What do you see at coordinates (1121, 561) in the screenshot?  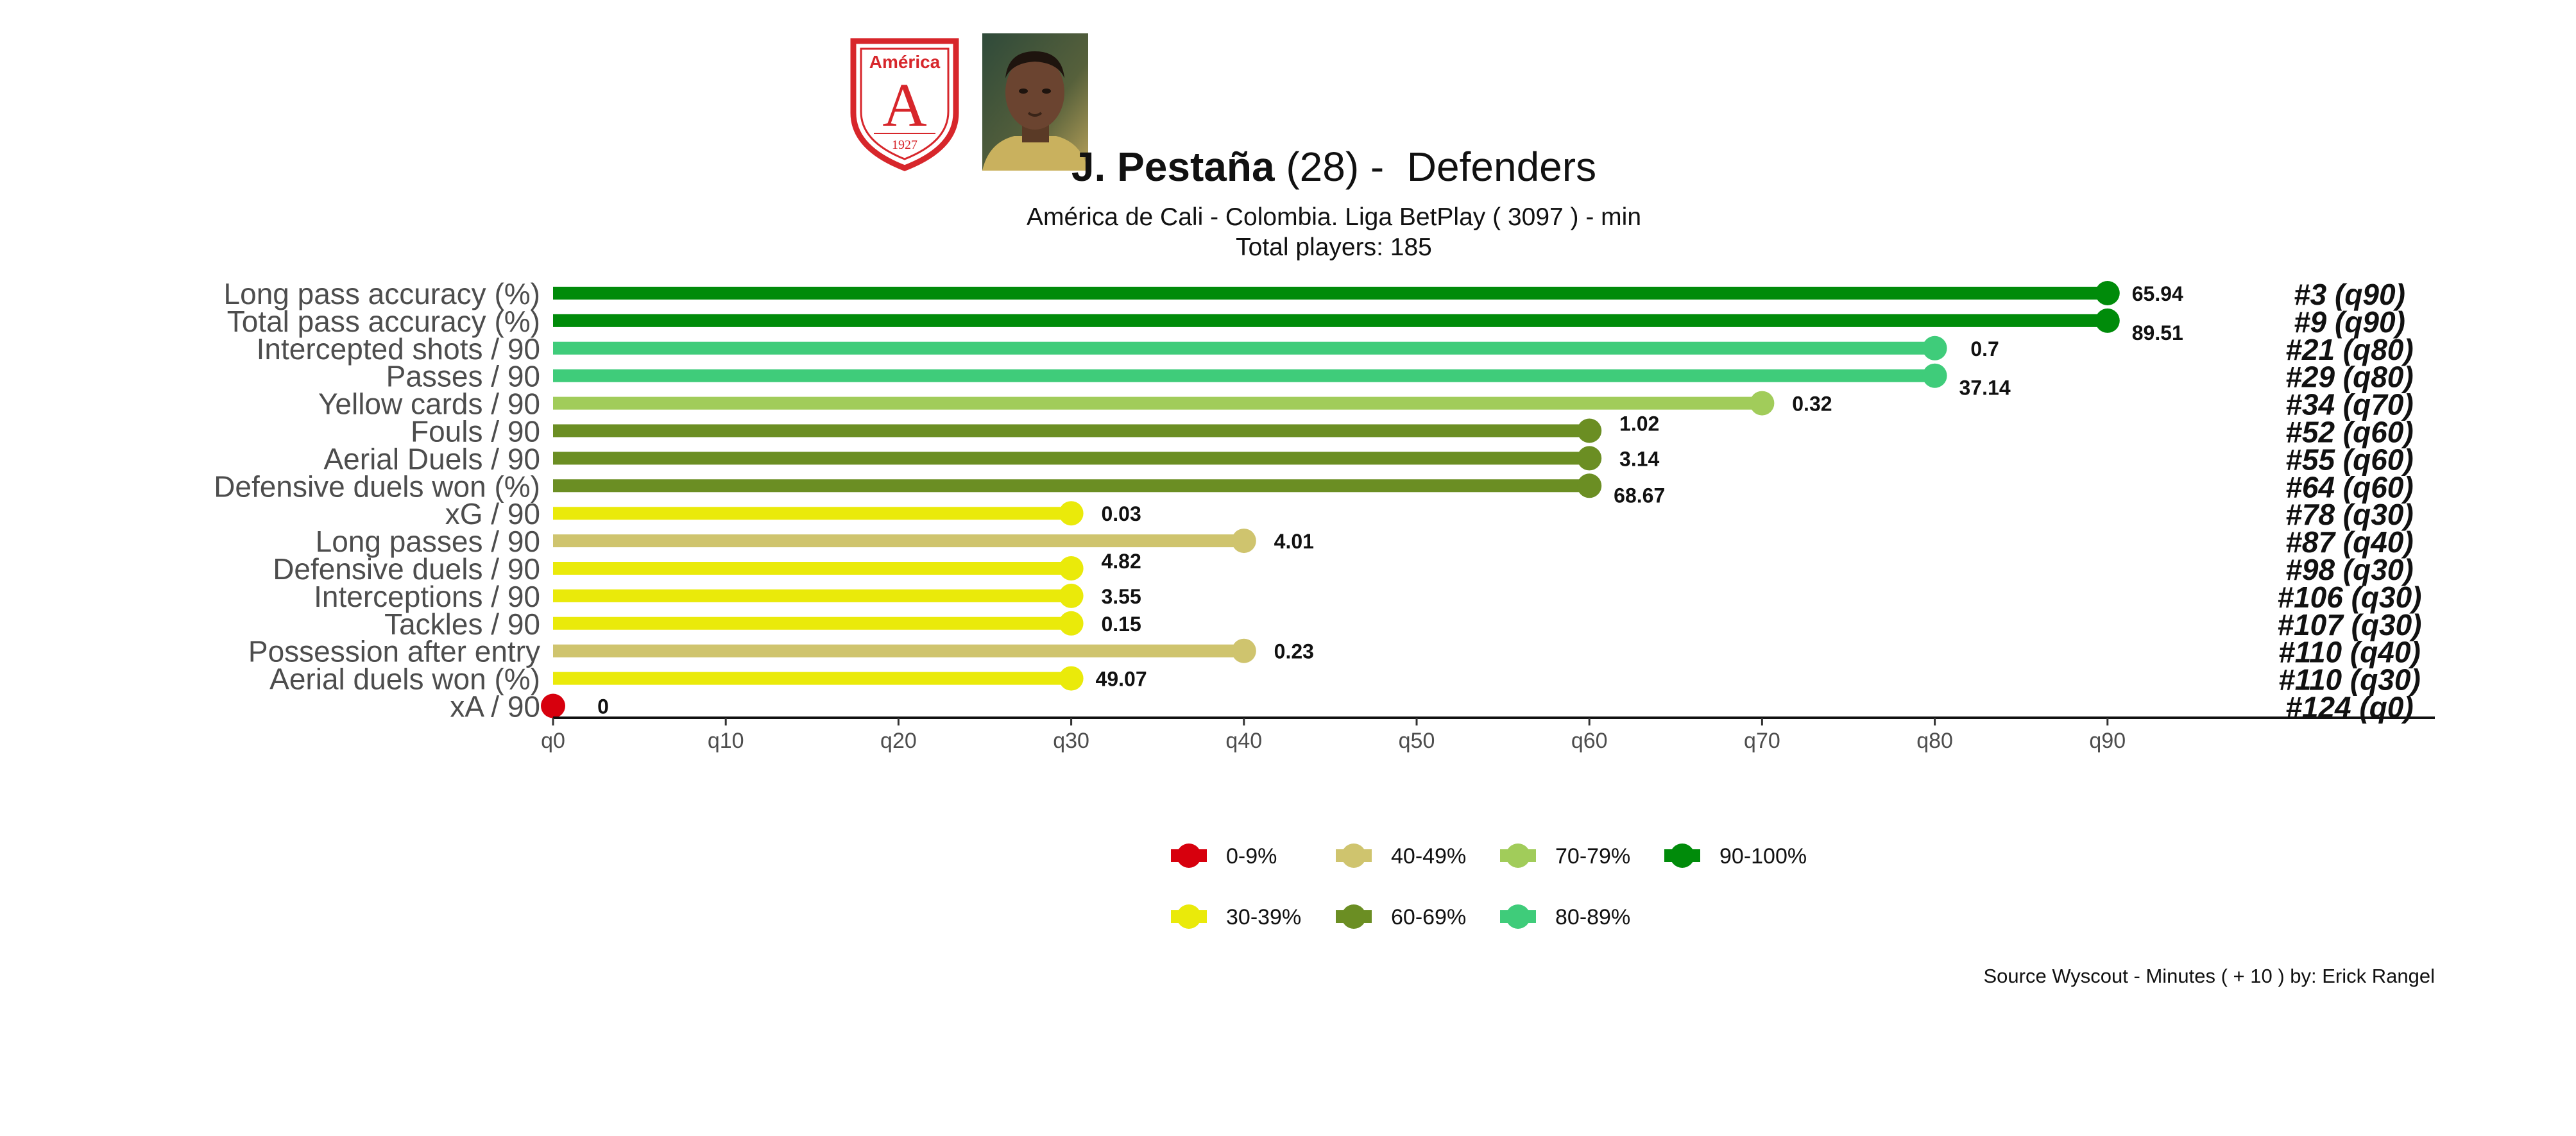 I see `value-label: 4.82` at bounding box center [1121, 561].